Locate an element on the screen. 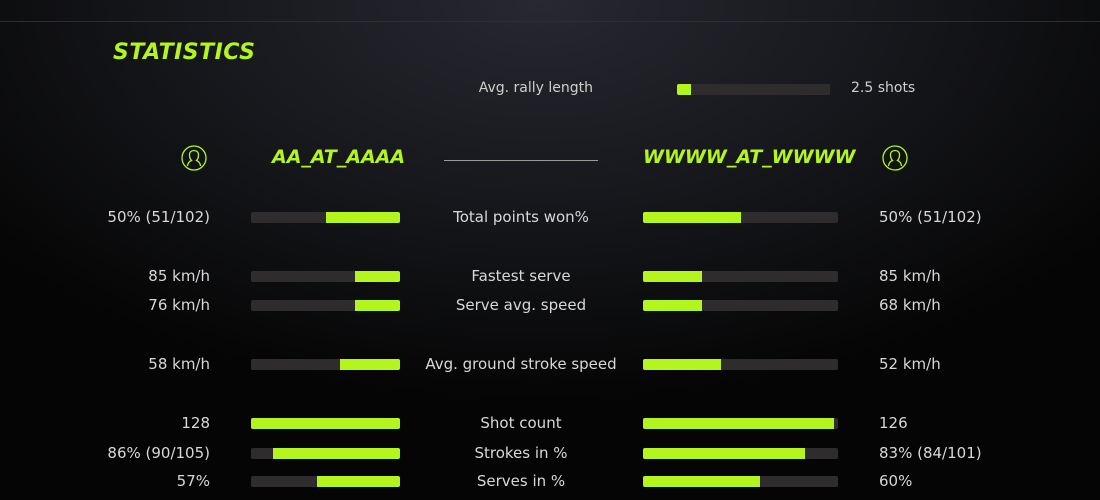 The width and height of the screenshot is (1100, 500). header-divider is located at coordinates (521, 160).